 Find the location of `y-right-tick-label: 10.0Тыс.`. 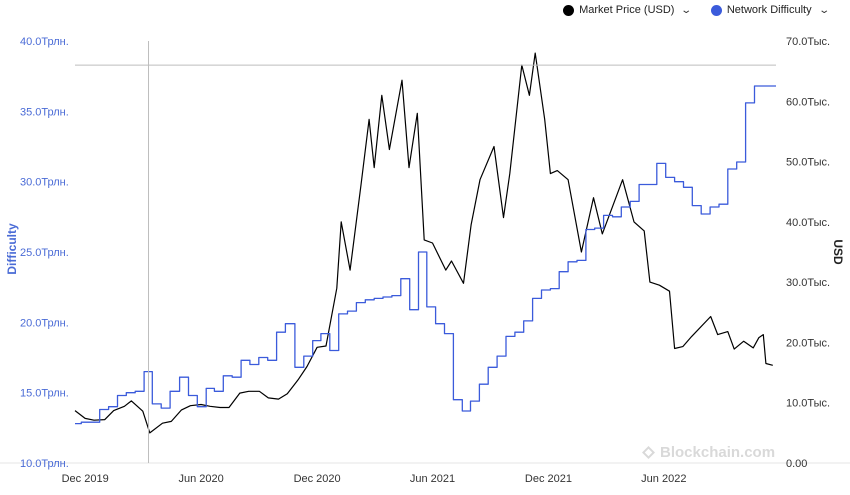

y-right-tick-label: 10.0Тыс. is located at coordinates (808, 404).